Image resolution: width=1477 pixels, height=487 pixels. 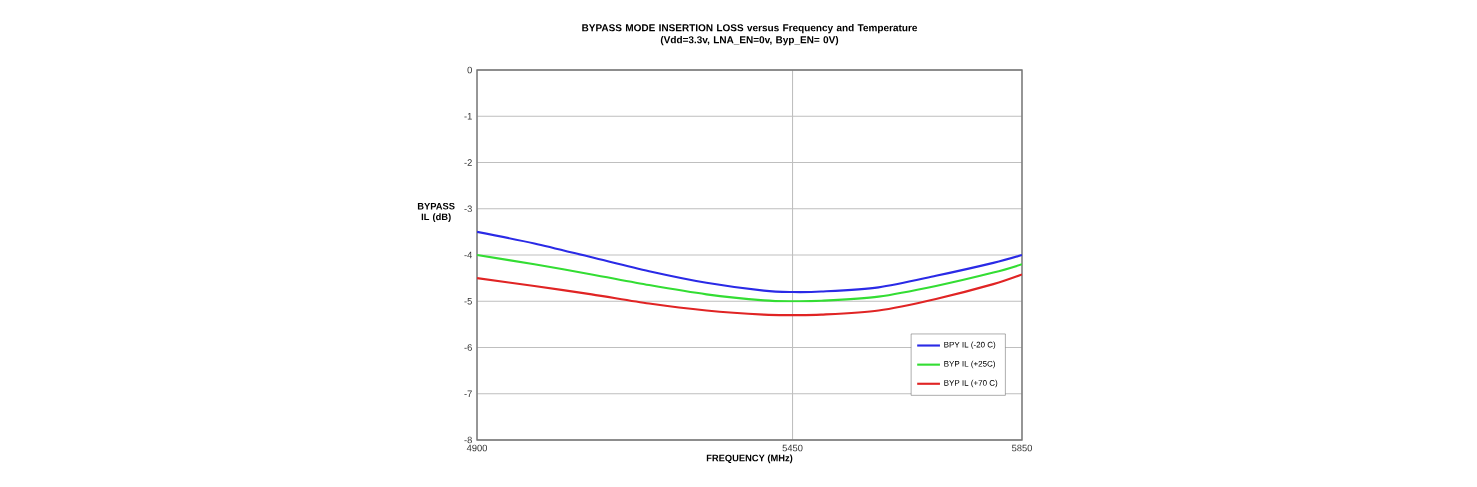 What do you see at coordinates (477, 448) in the screenshot?
I see `x-tick-label: 4900` at bounding box center [477, 448].